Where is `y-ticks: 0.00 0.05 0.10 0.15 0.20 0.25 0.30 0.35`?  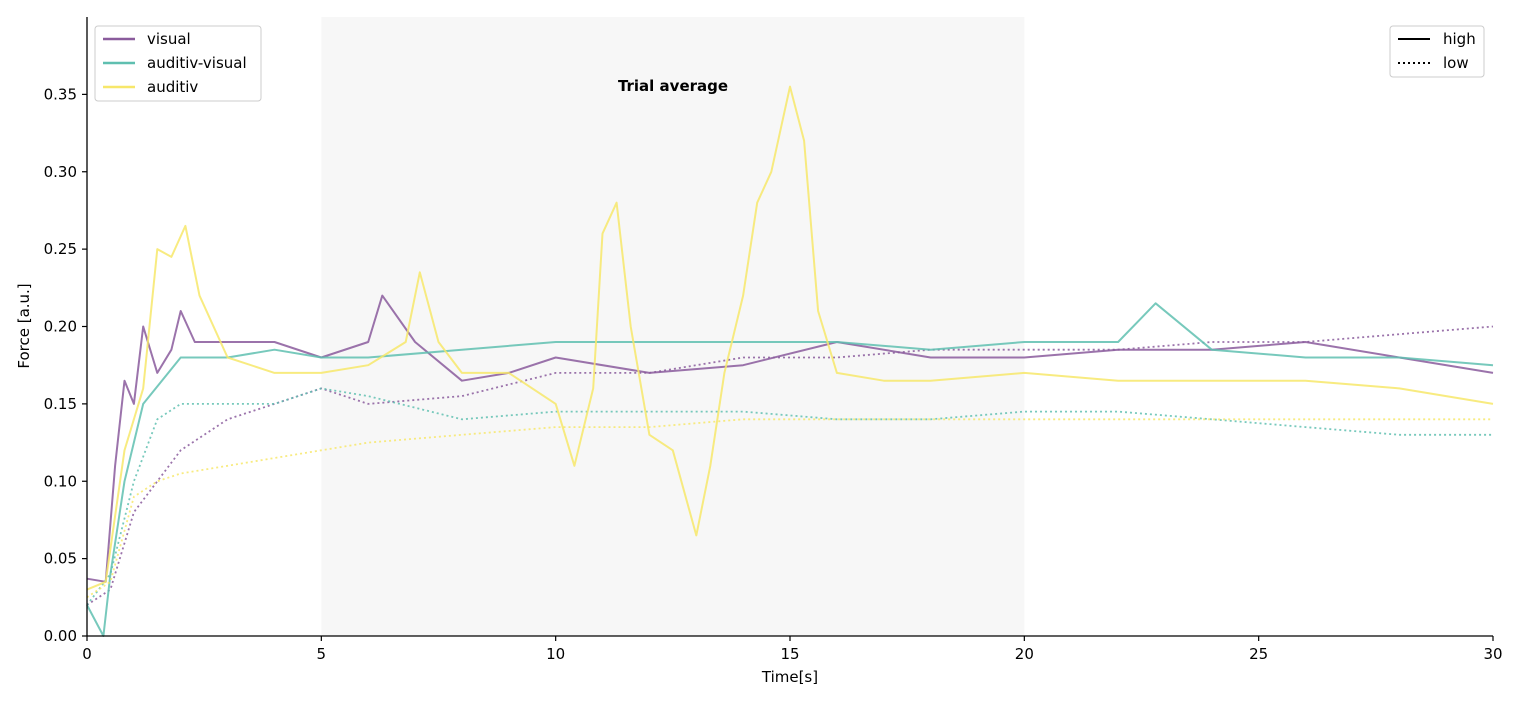
y-ticks: 0.00 0.05 0.10 0.15 0.20 0.25 0.30 0.35 is located at coordinates (65, 365).